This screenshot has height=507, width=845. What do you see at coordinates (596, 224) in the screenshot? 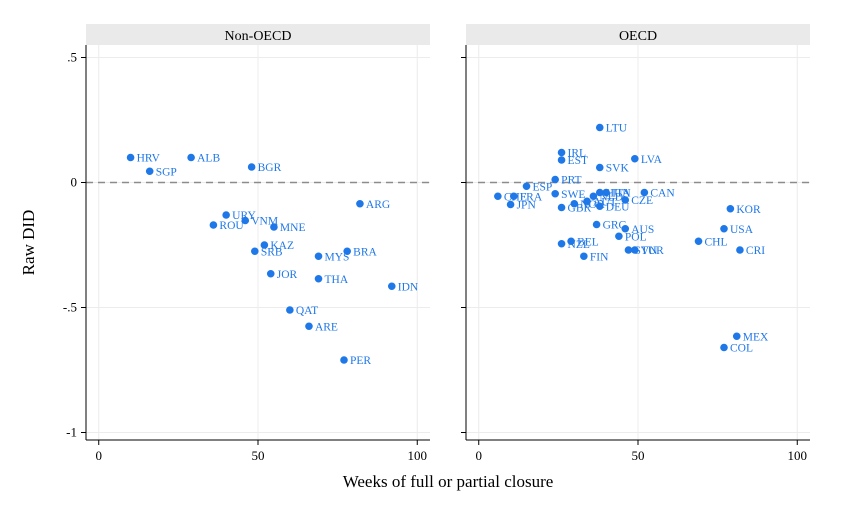
I see `data-point-grc` at bounding box center [596, 224].